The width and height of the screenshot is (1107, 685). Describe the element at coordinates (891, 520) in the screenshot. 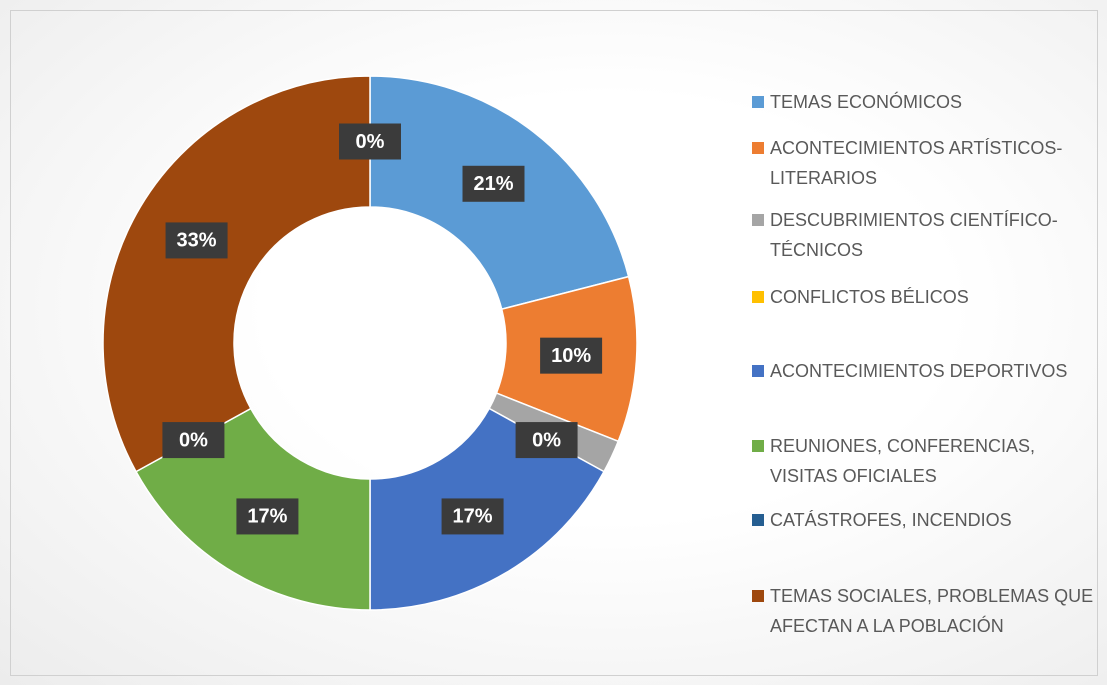

I see `legend-label: CATÁSTROFES, INCENDIOS` at that location.